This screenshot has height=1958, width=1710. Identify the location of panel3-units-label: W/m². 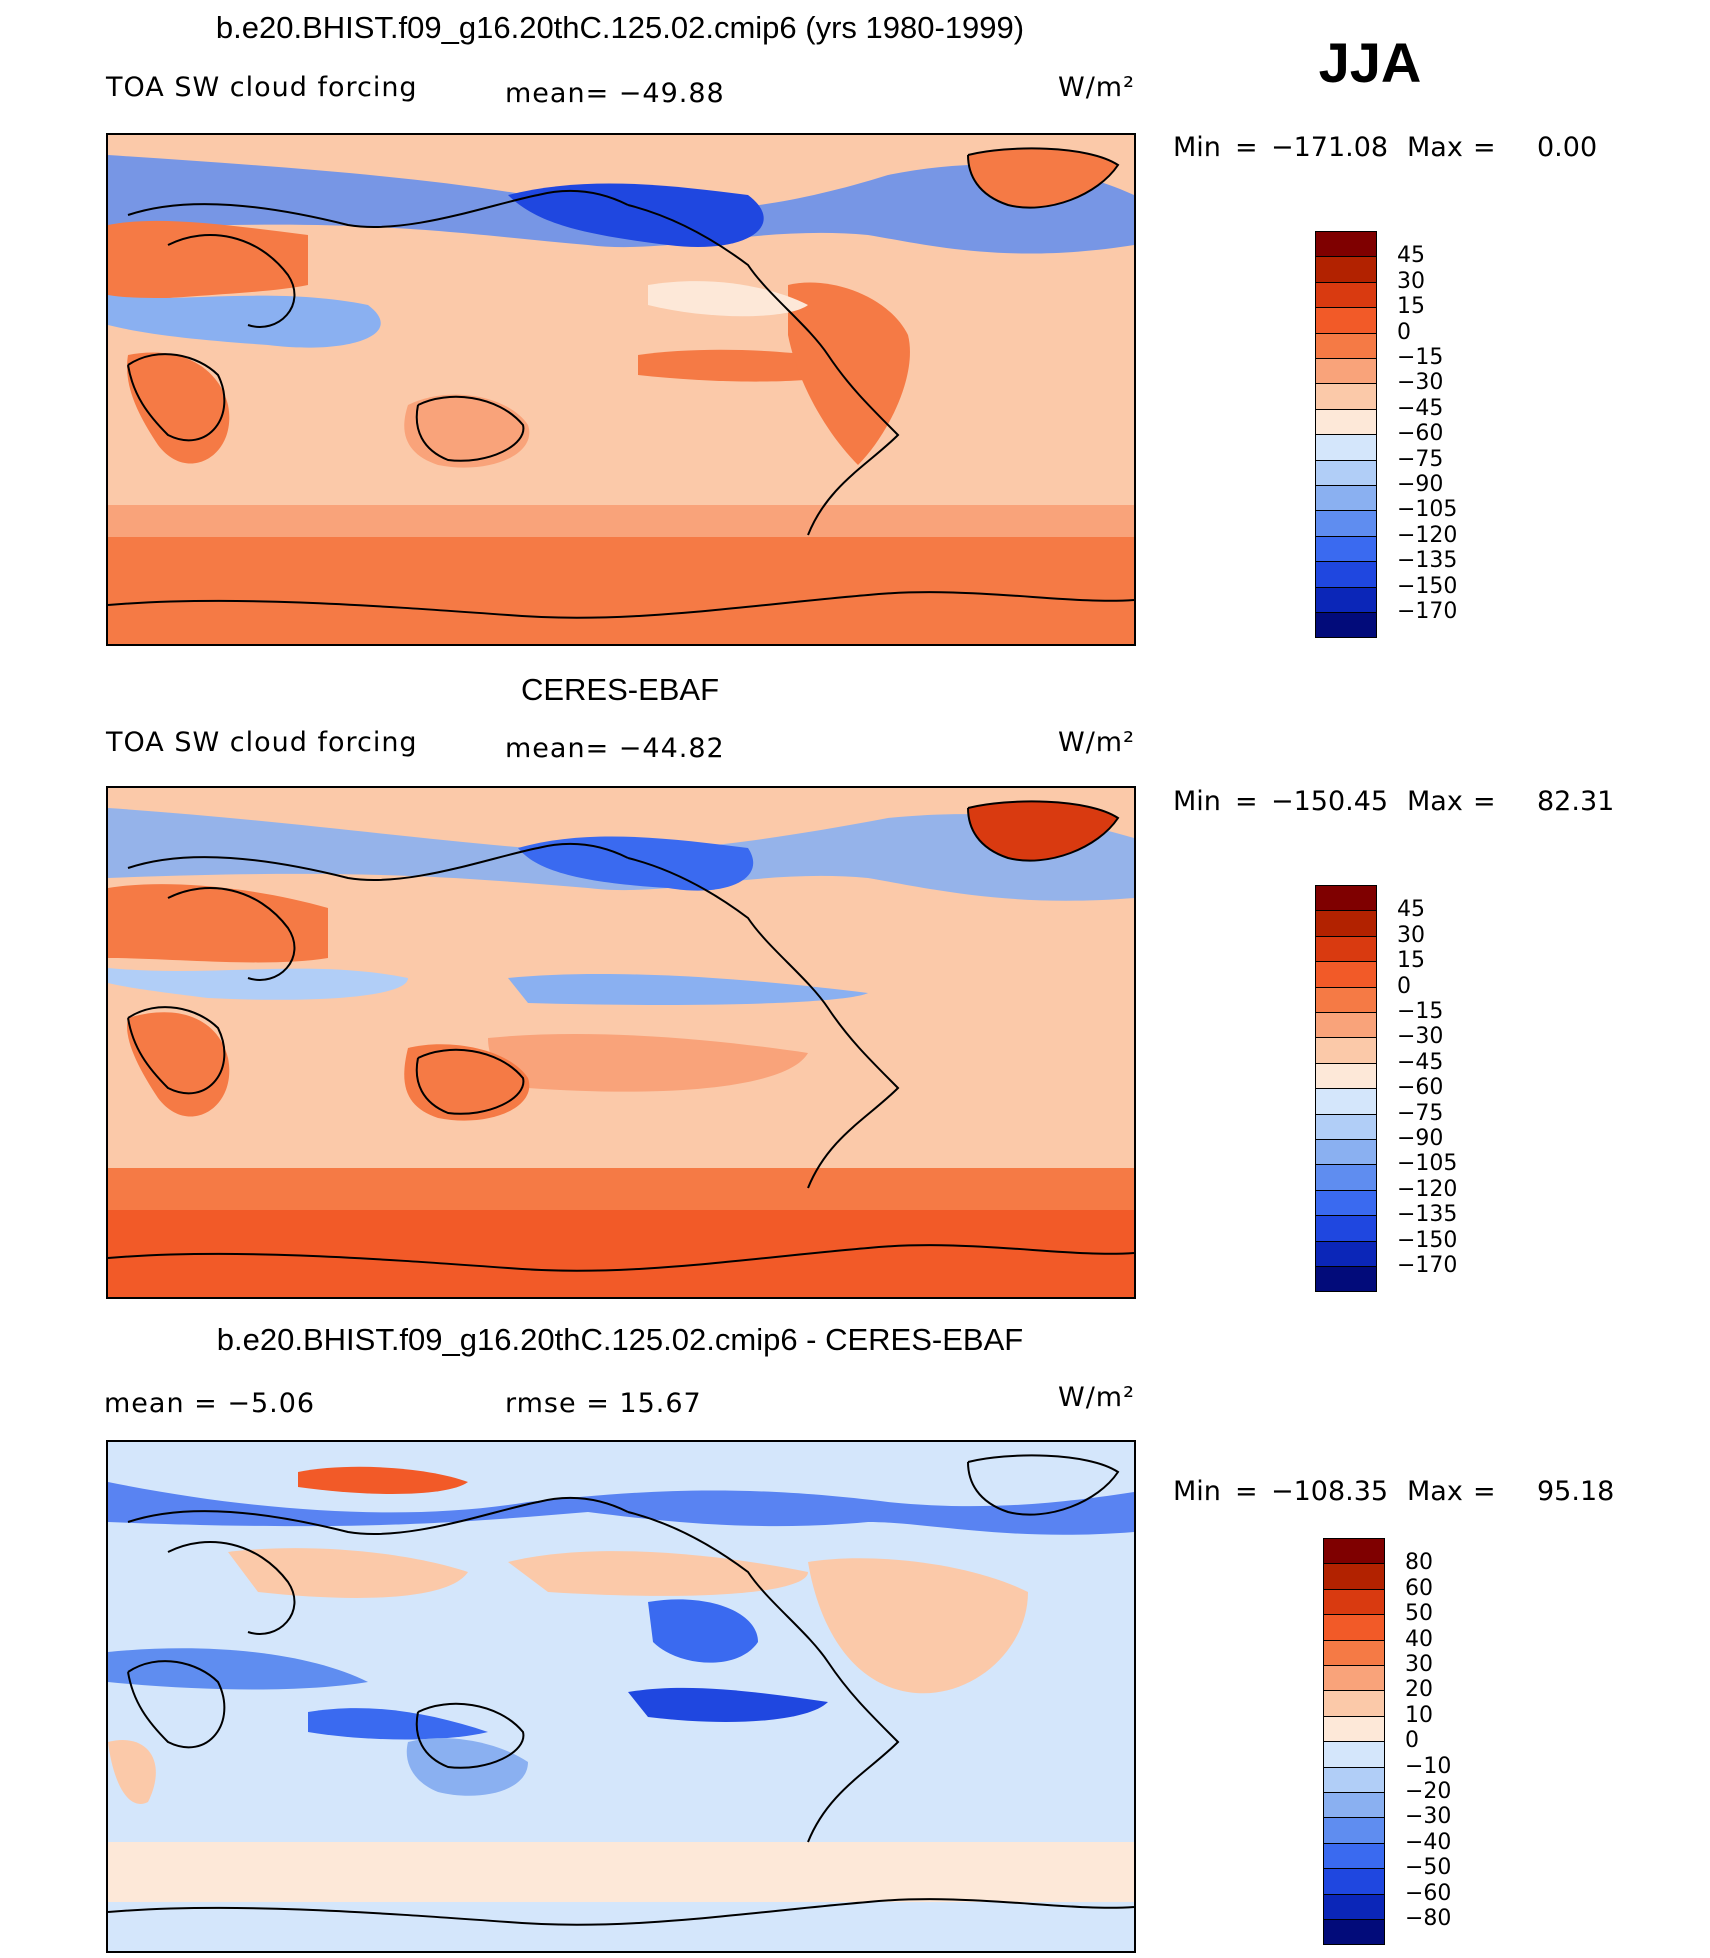
(1096, 1397).